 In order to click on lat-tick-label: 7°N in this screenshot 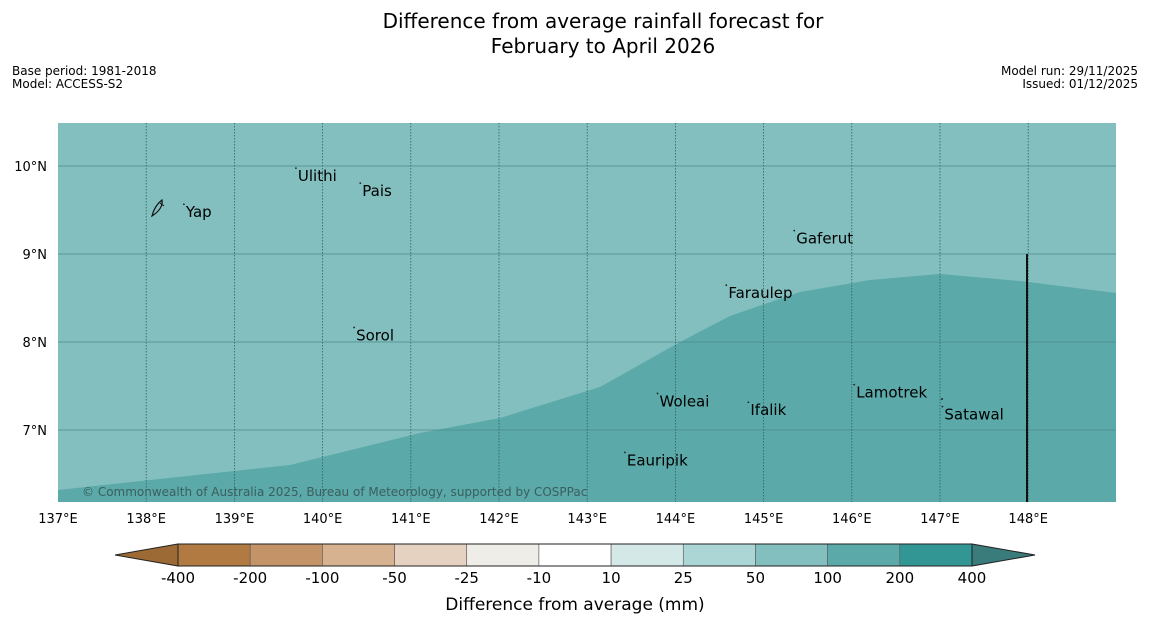, I will do `click(35, 431)`.